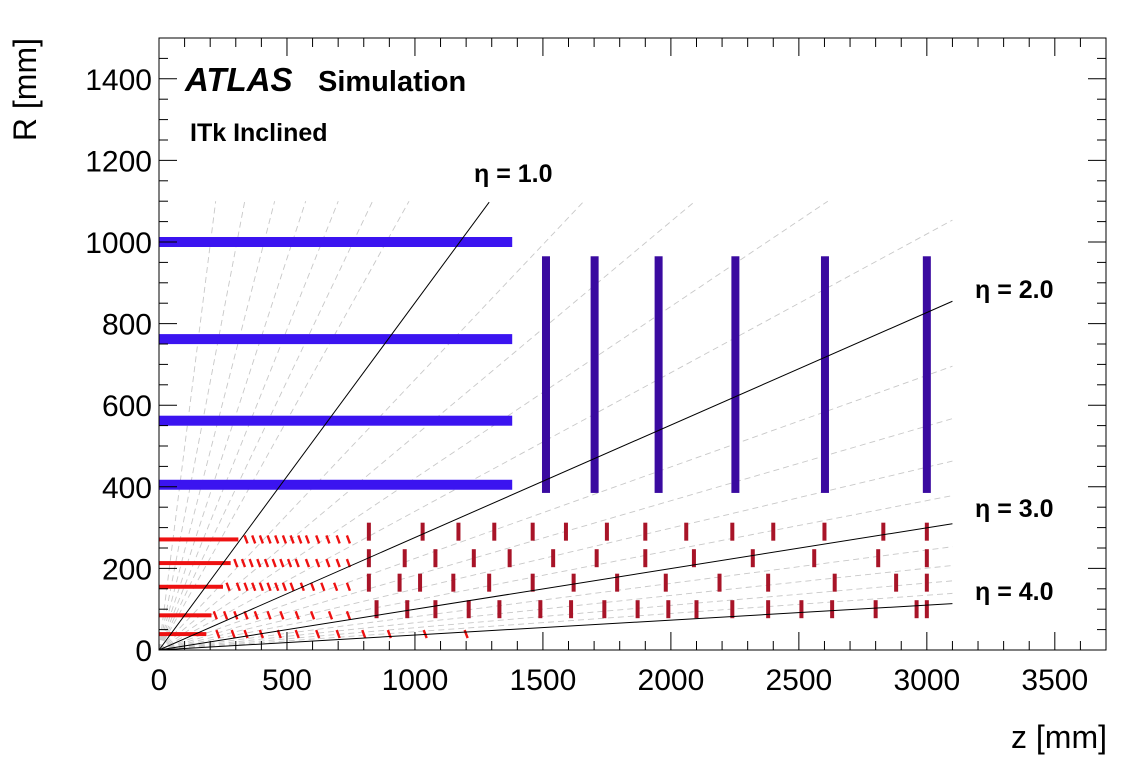 The height and width of the screenshot is (762, 1124). What do you see at coordinates (392, 82) in the screenshot?
I see `simulation-label: Simulation` at bounding box center [392, 82].